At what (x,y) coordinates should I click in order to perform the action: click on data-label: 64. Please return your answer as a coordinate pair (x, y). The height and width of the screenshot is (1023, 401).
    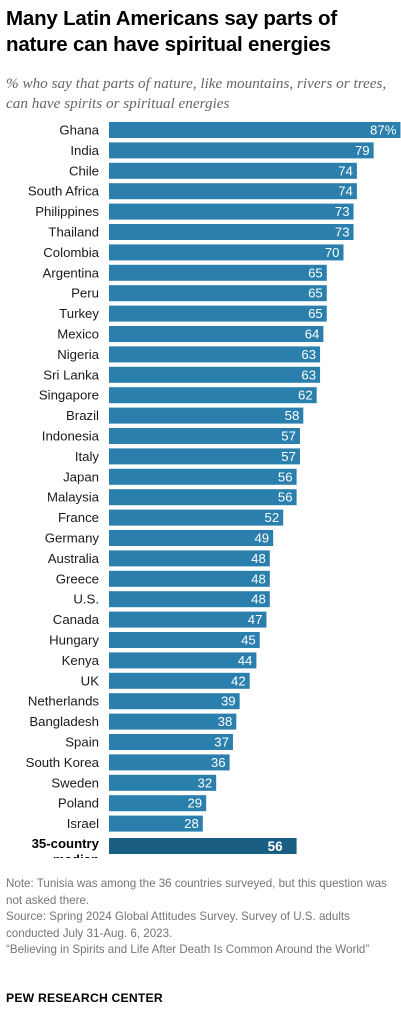
    Looking at the image, I should click on (312, 334).